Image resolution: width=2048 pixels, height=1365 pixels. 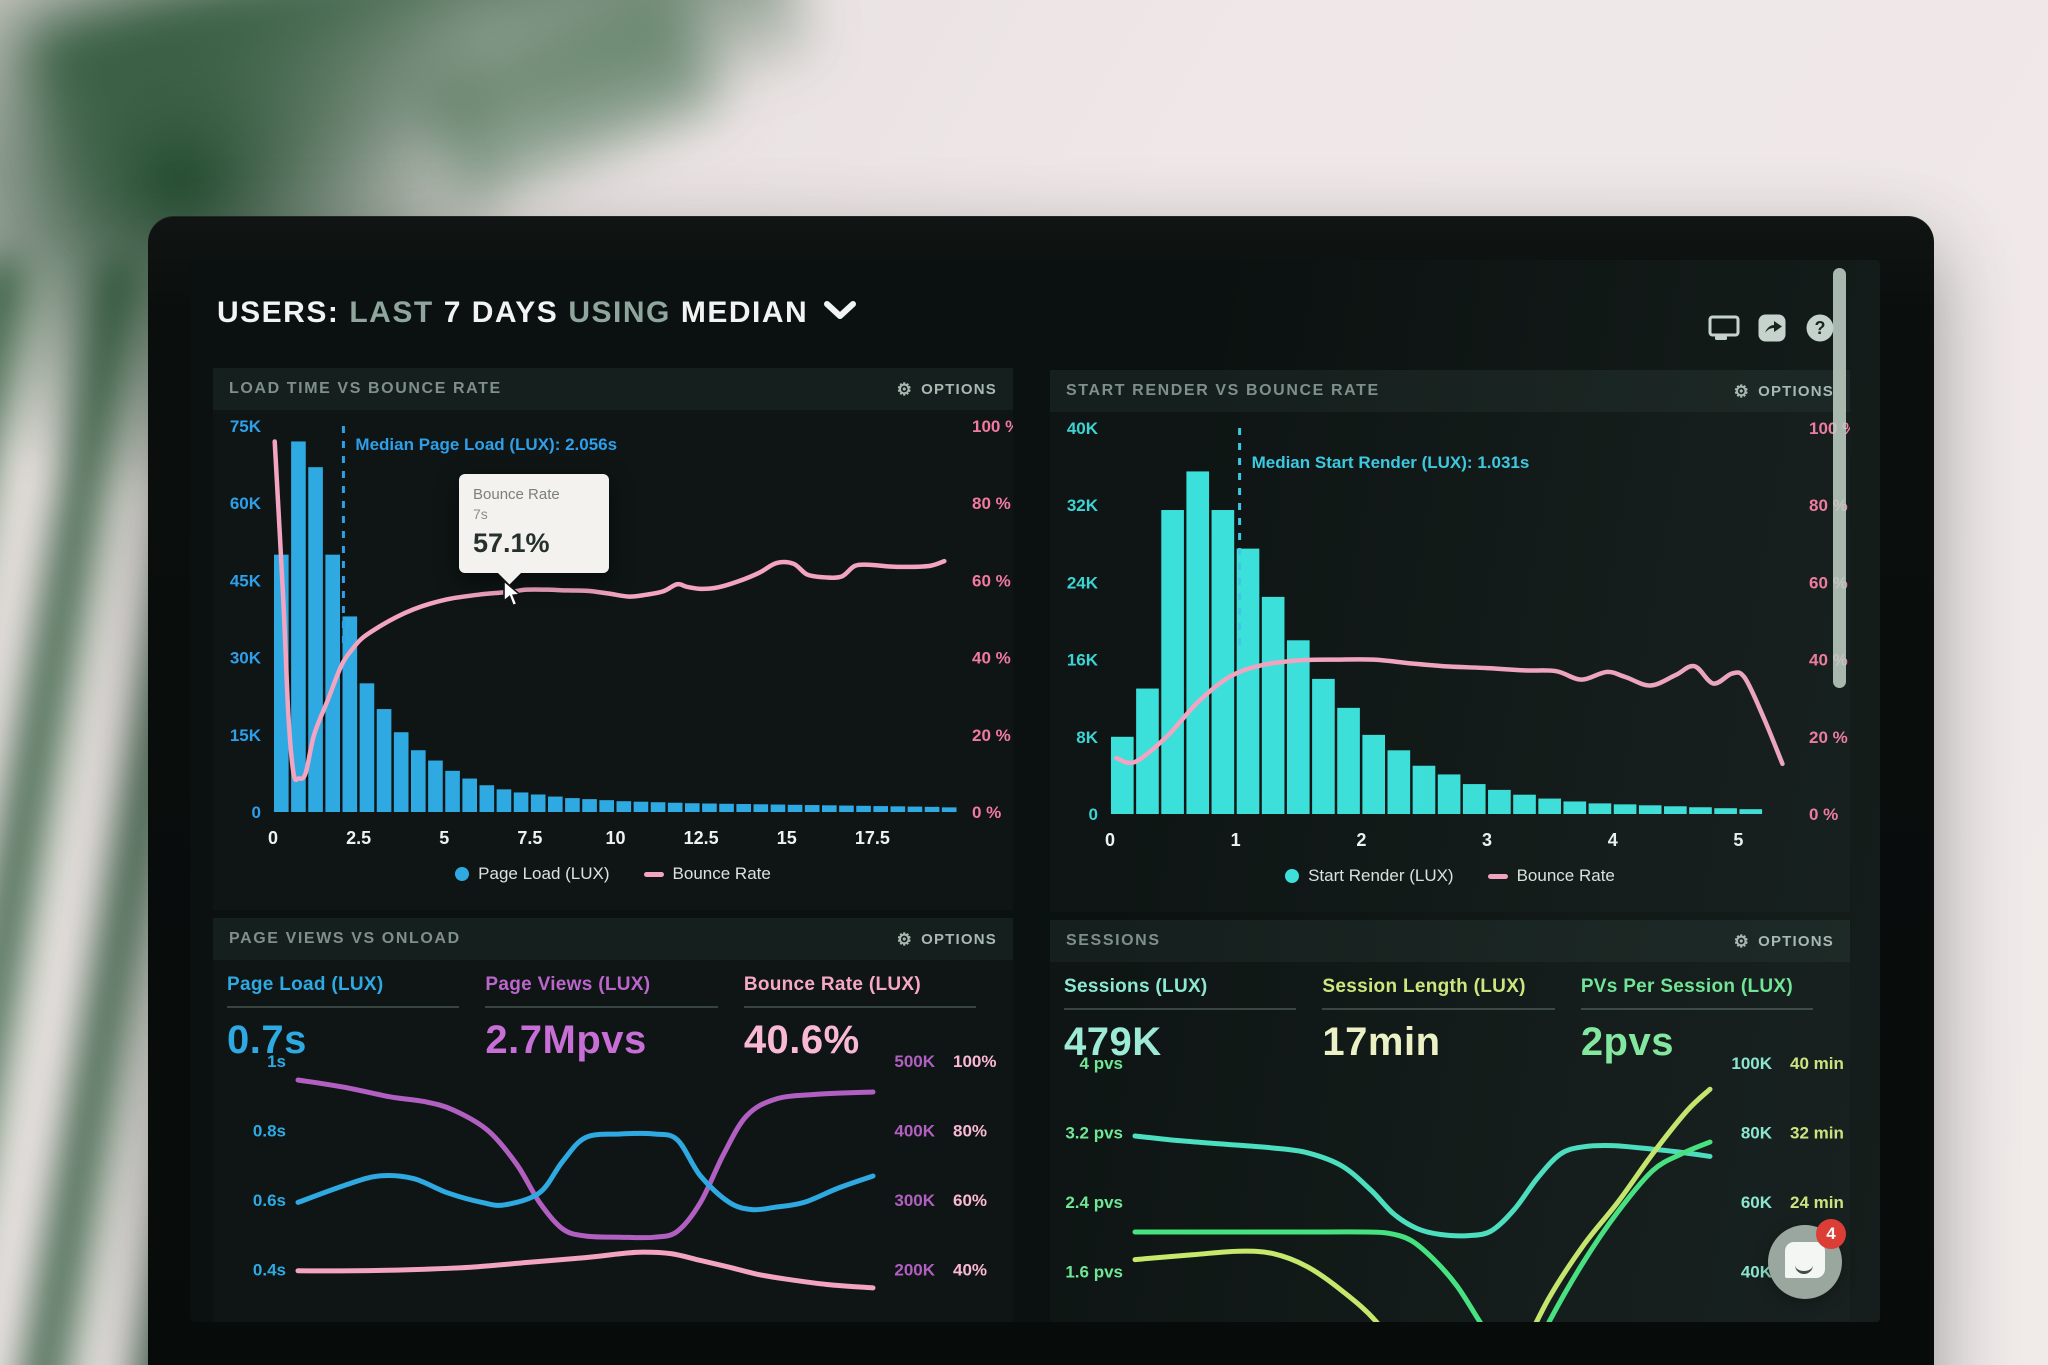 What do you see at coordinates (991, 580) in the screenshot?
I see `svg-text: 60 %` at bounding box center [991, 580].